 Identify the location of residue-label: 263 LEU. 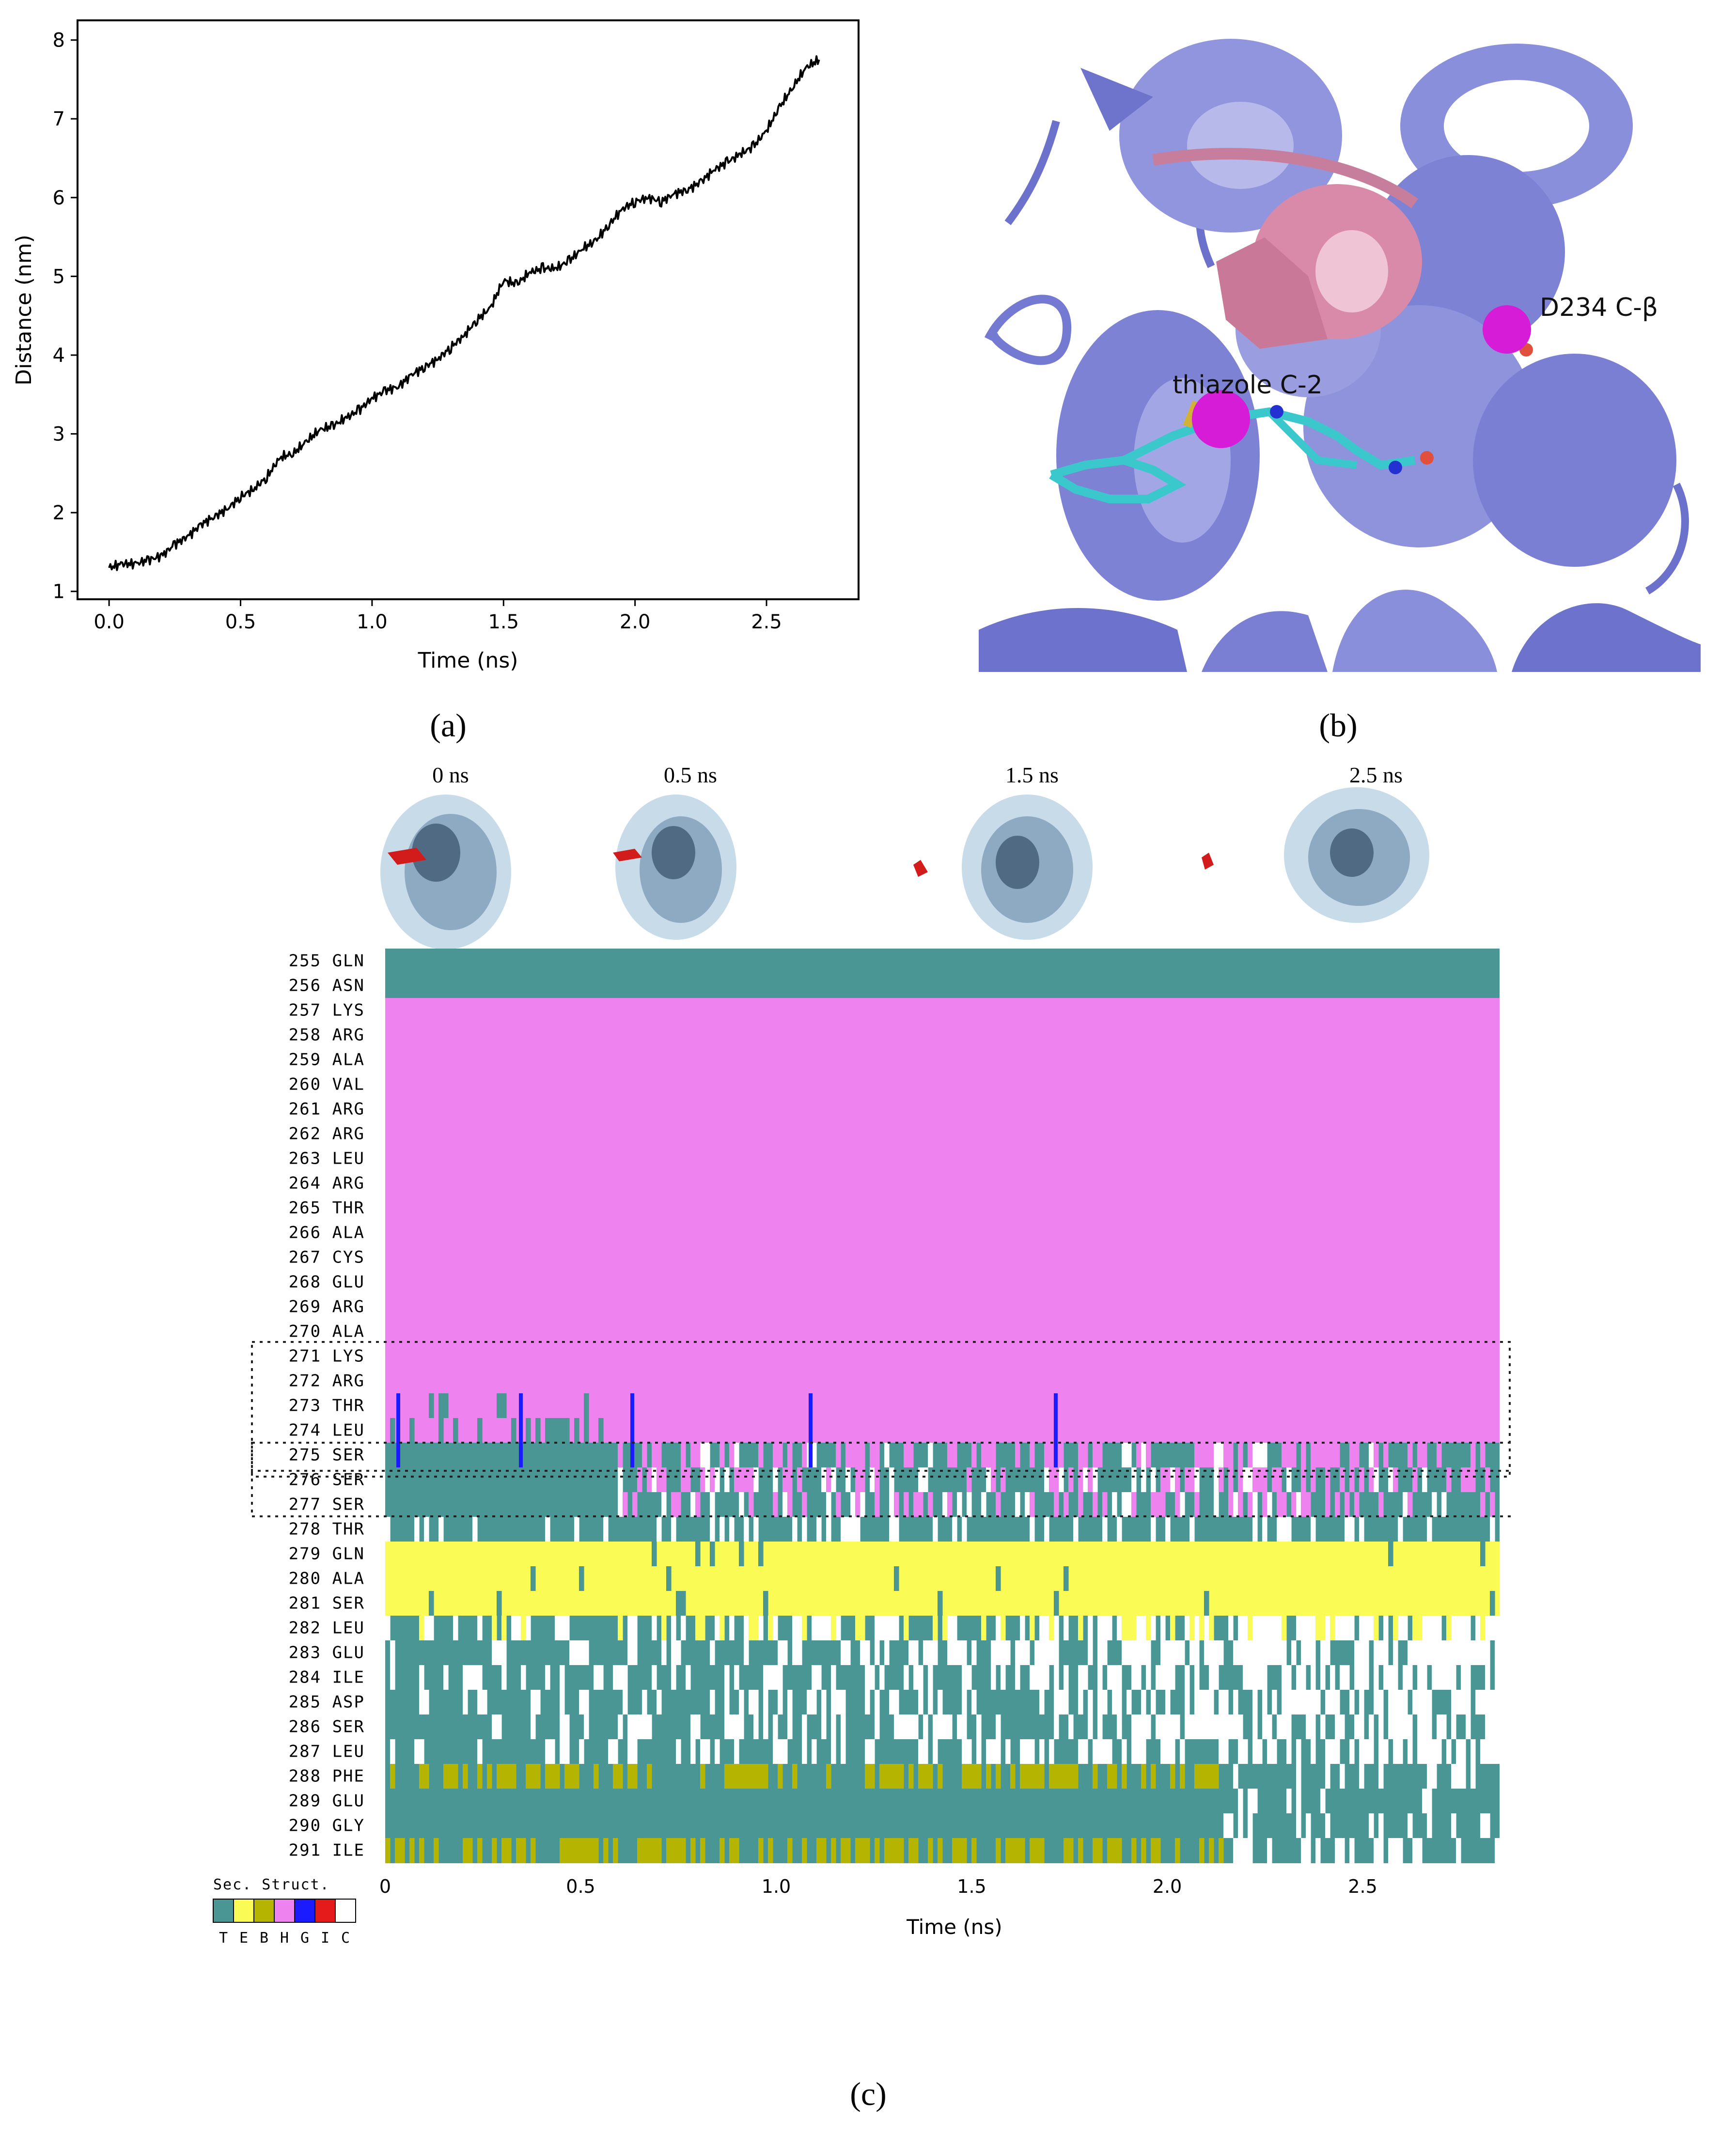
(327, 1159).